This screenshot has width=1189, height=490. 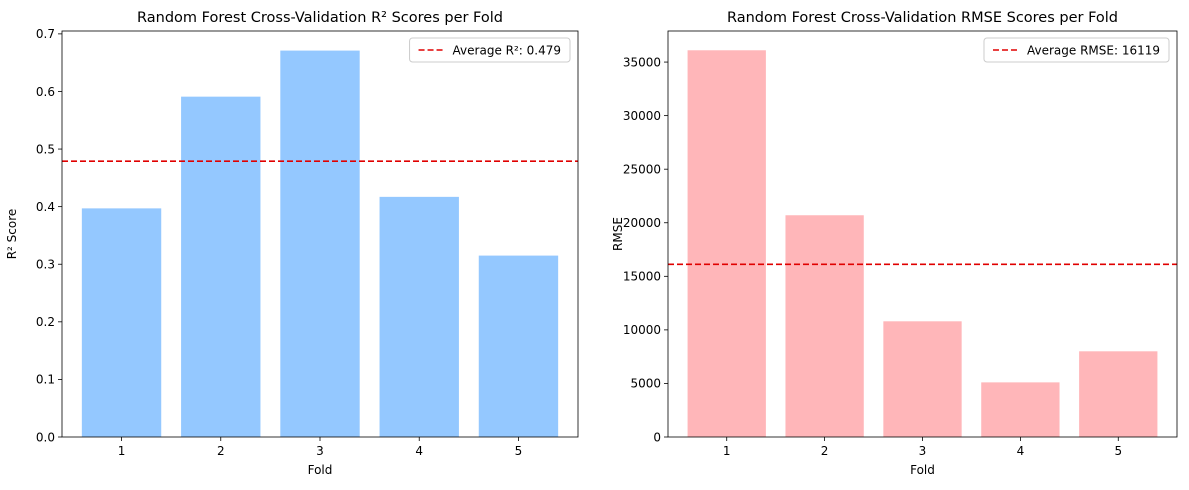 I want to click on rmse-y-tick-label: 30000, so click(x=642, y=116).